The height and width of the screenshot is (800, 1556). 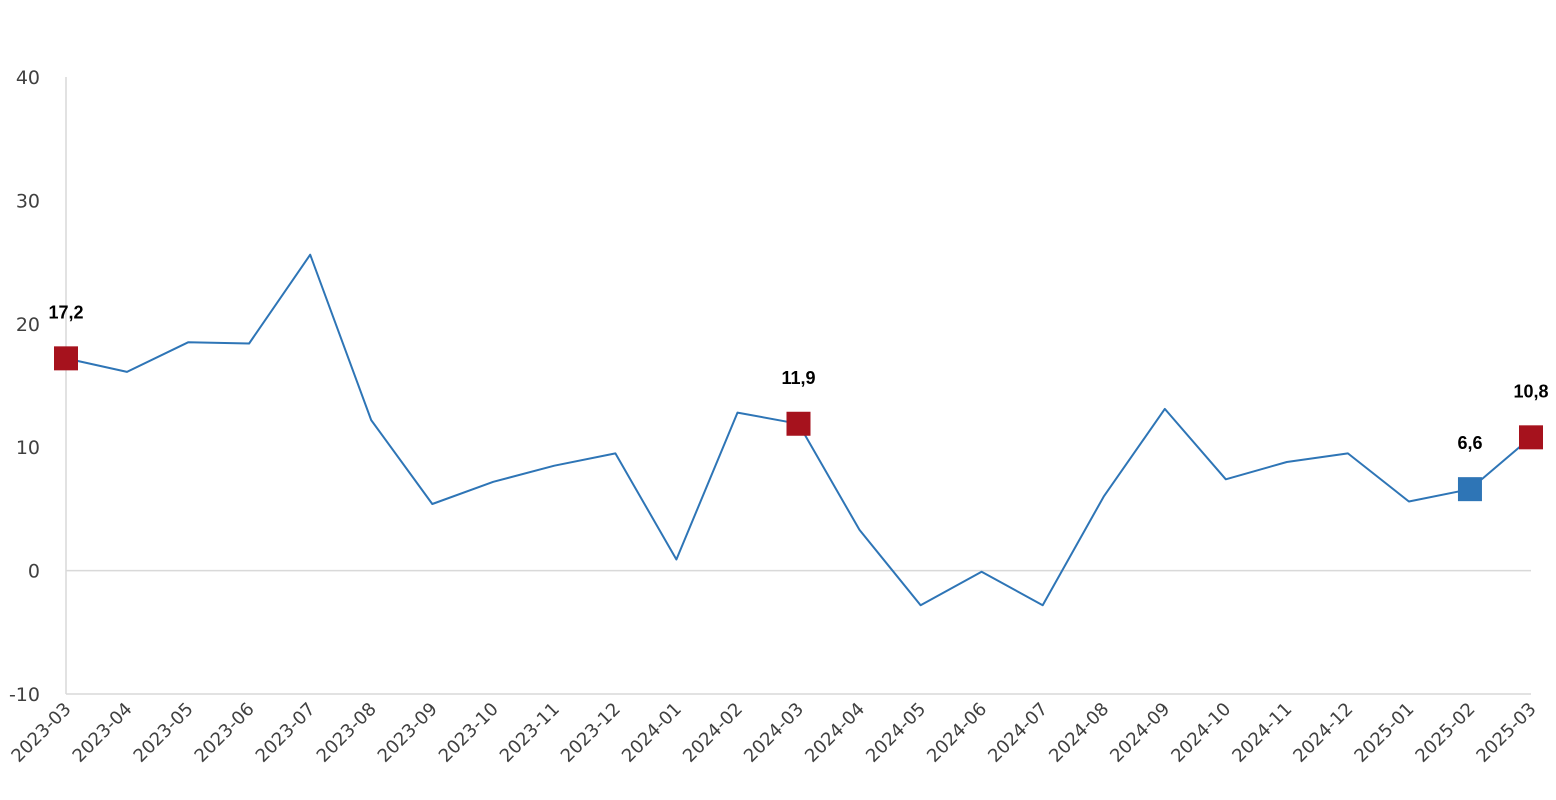 I want to click on x-tick-label: 2024-08, so click(x=1079, y=733).